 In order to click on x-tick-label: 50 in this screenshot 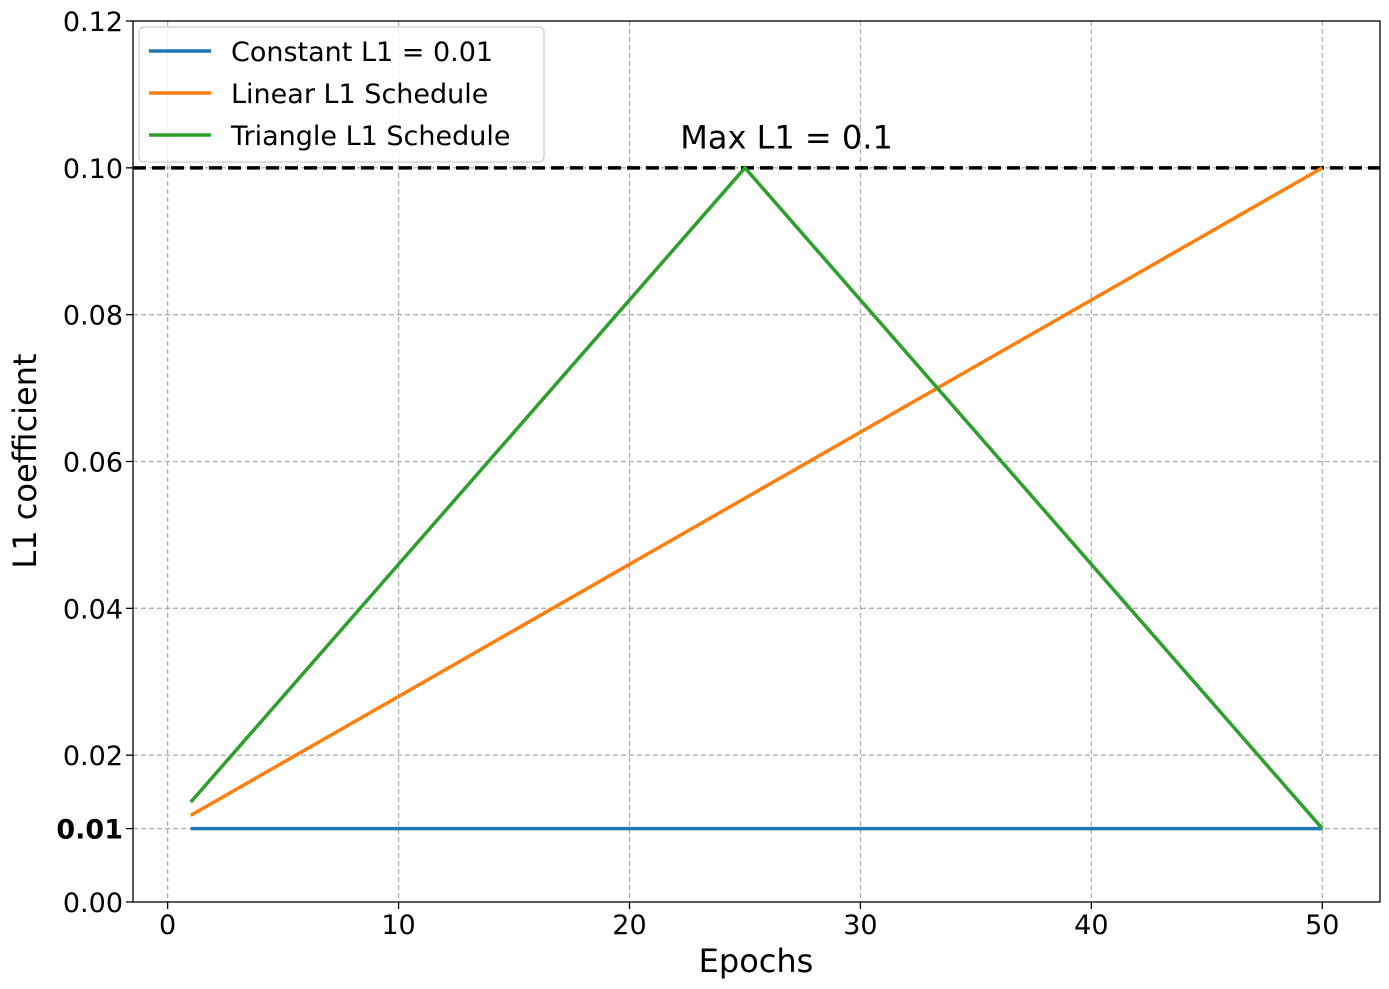, I will do `click(1322, 925)`.